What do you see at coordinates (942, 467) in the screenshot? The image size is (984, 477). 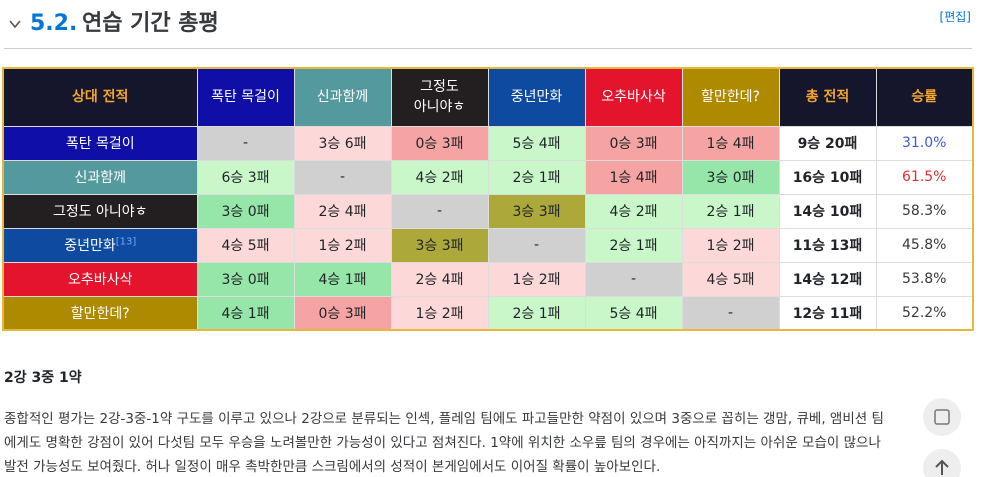 I see `arrow-up-icon` at bounding box center [942, 467].